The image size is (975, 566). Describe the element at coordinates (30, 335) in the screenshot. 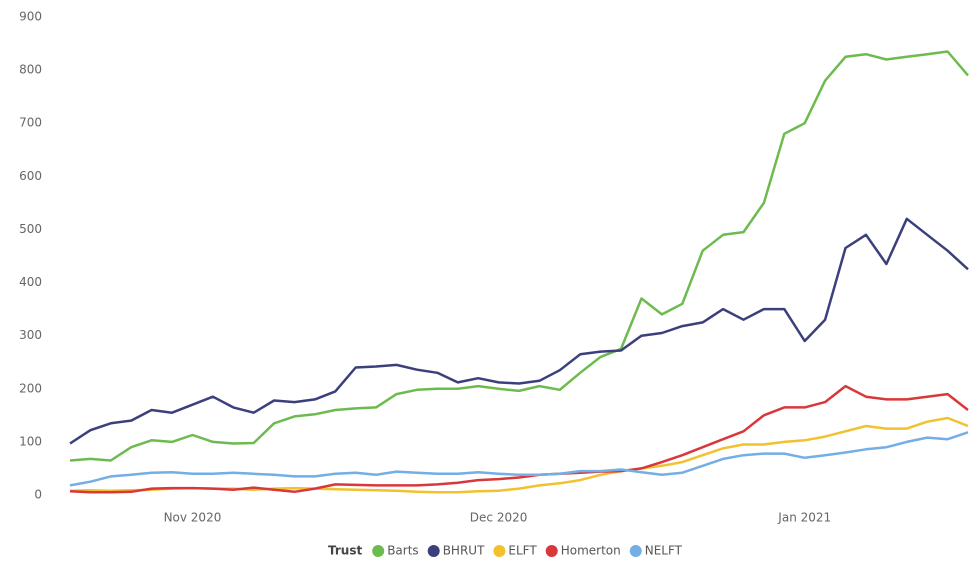

I see `y-tick-label: 300` at that location.